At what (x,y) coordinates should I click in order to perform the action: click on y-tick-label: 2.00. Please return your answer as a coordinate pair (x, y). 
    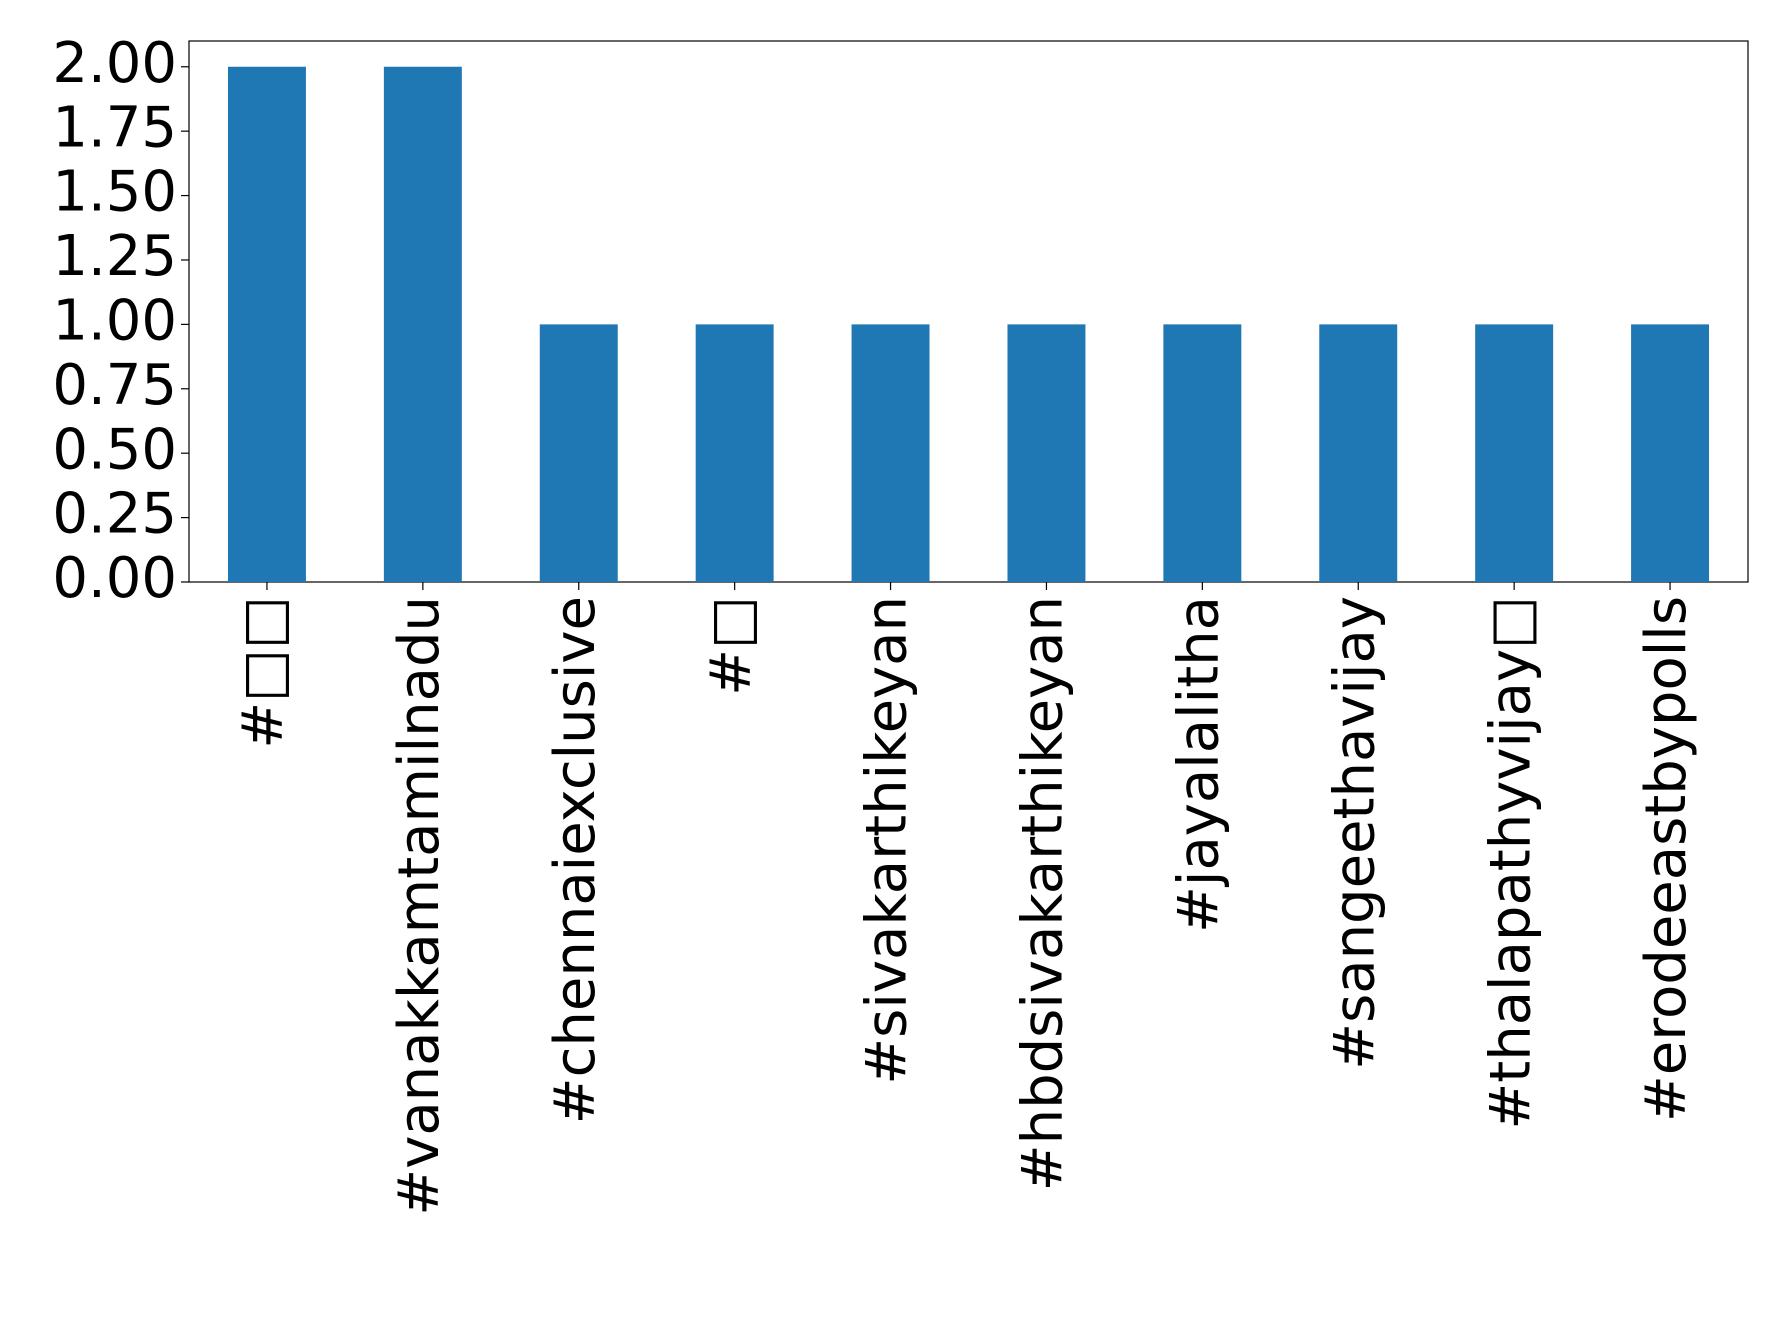
    Looking at the image, I should click on (114, 63).